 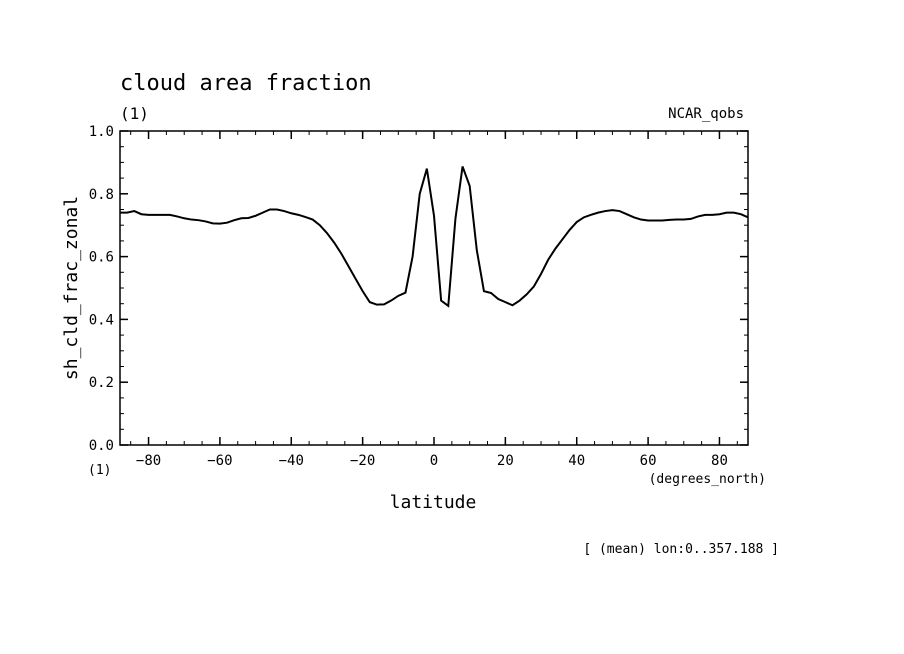 What do you see at coordinates (101, 132) in the screenshot?
I see `y-tick-label: 1.0` at bounding box center [101, 132].